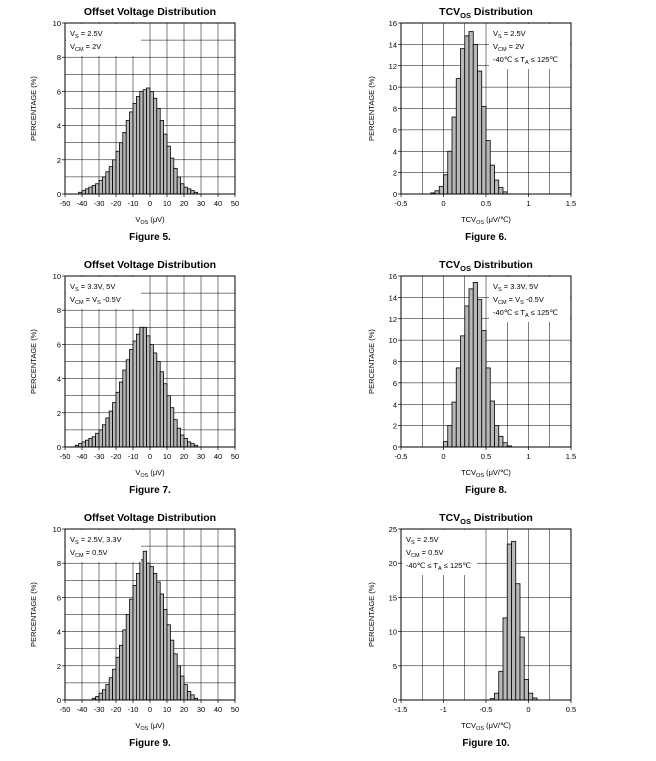 The height and width of the screenshot is (761, 656). What do you see at coordinates (235, 203) in the screenshot?
I see `x-tick-label: 50` at bounding box center [235, 203].